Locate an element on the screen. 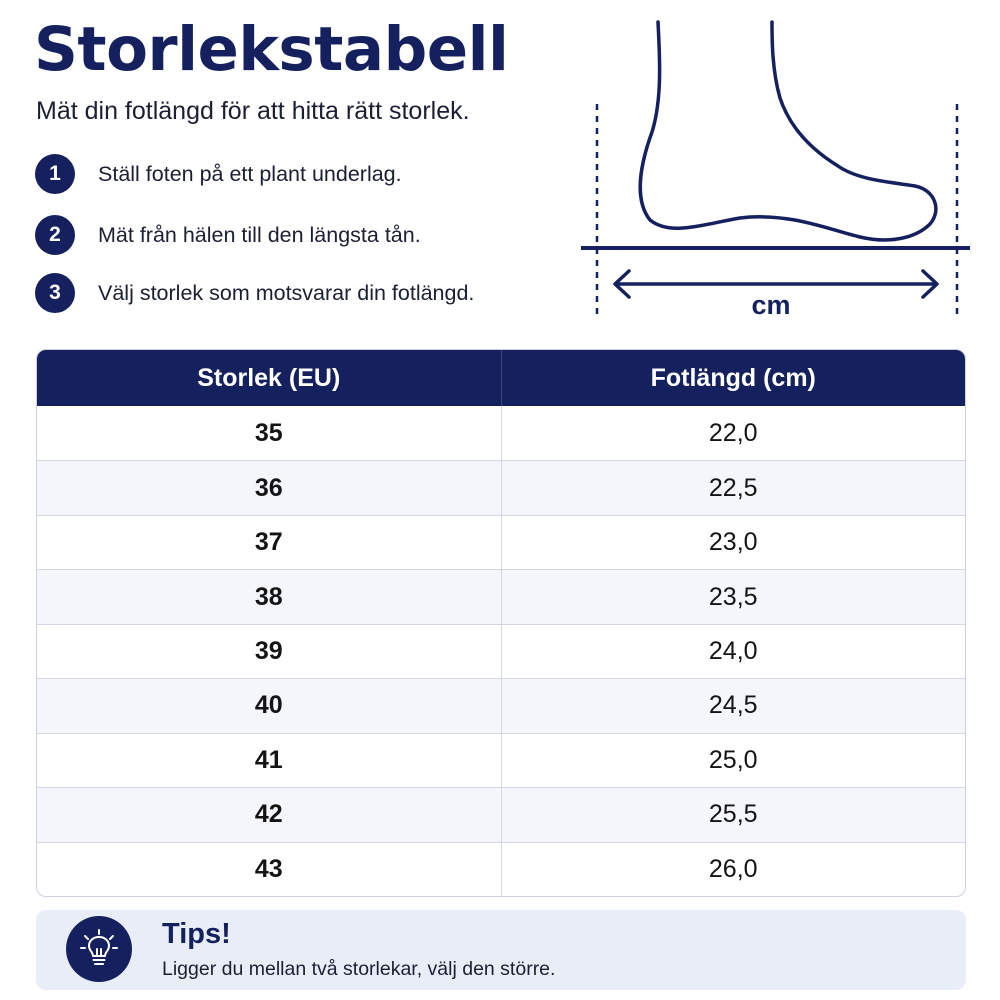 The image size is (1000, 1000). table-row: 38 23,5 is located at coordinates (501, 596).